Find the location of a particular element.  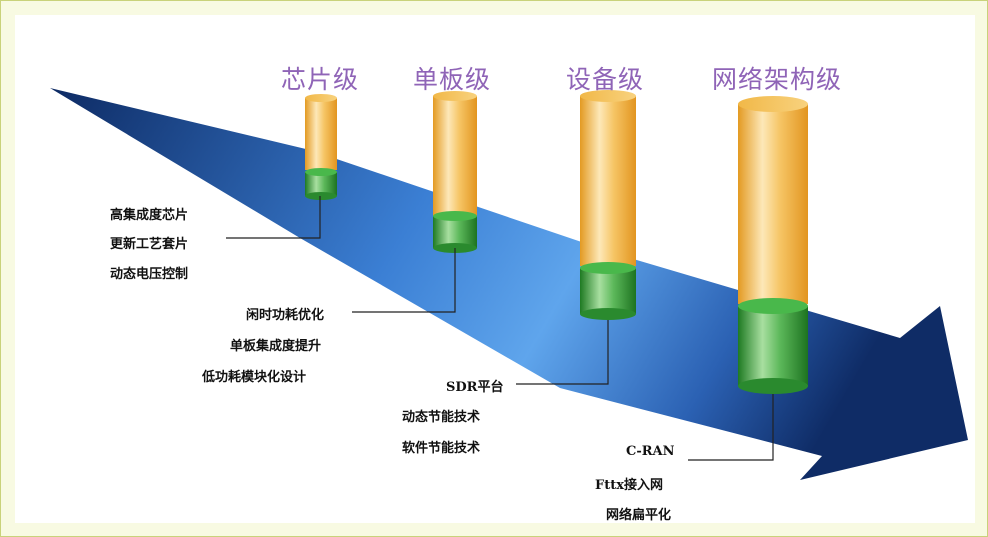

note-chip-2: 更新工艺套片 is located at coordinates (149, 244).